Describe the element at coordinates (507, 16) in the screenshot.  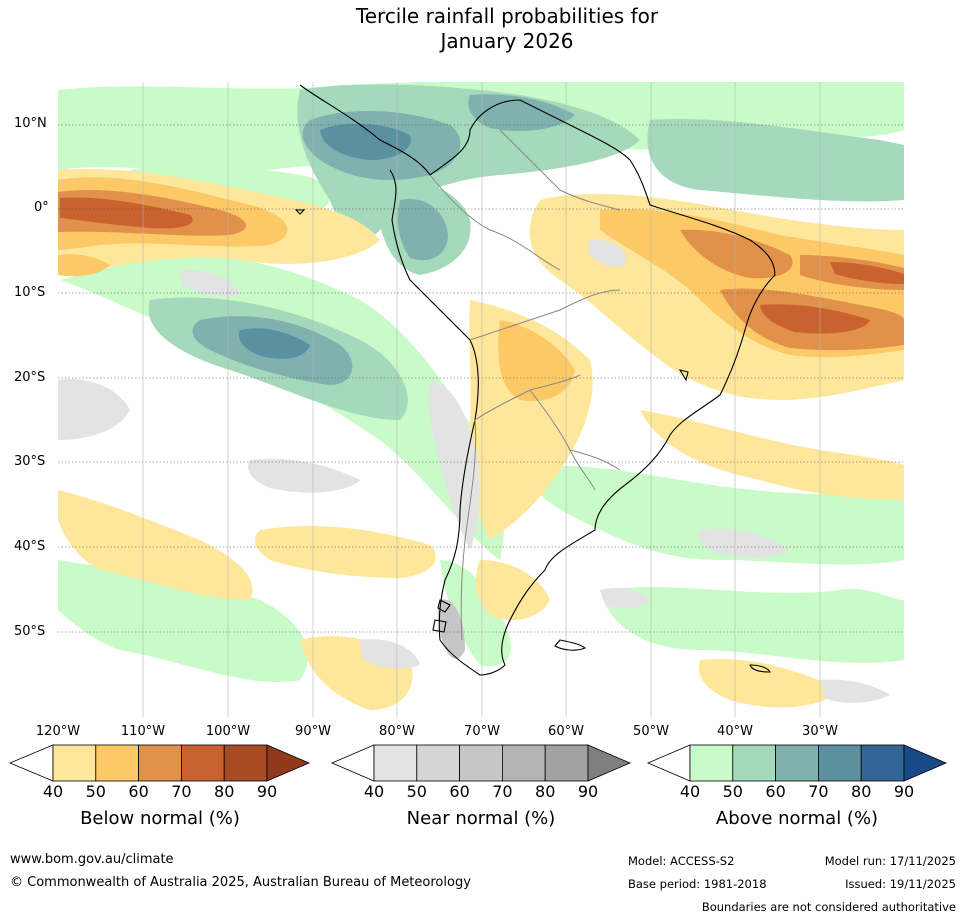
I see `title-line-1: Tercile rainfall probabilities for` at that location.